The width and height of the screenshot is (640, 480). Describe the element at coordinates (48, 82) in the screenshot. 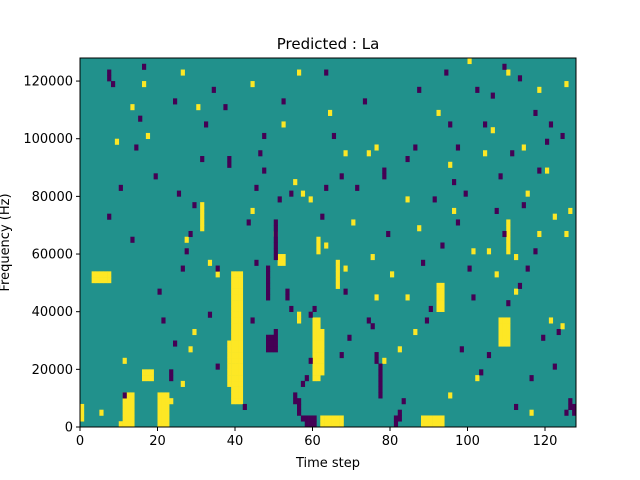

I see `y-tick-label: 120000` at that location.